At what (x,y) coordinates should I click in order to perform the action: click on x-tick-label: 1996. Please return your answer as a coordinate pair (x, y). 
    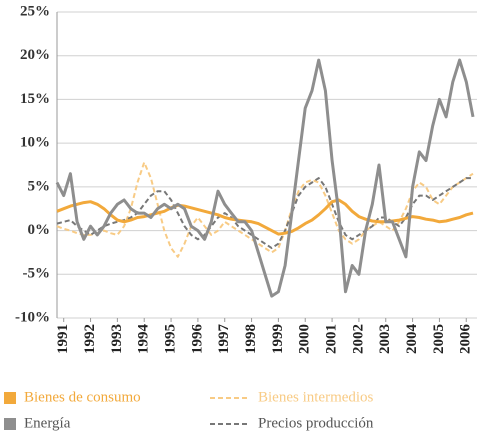
    Looking at the image, I should click on (197, 339).